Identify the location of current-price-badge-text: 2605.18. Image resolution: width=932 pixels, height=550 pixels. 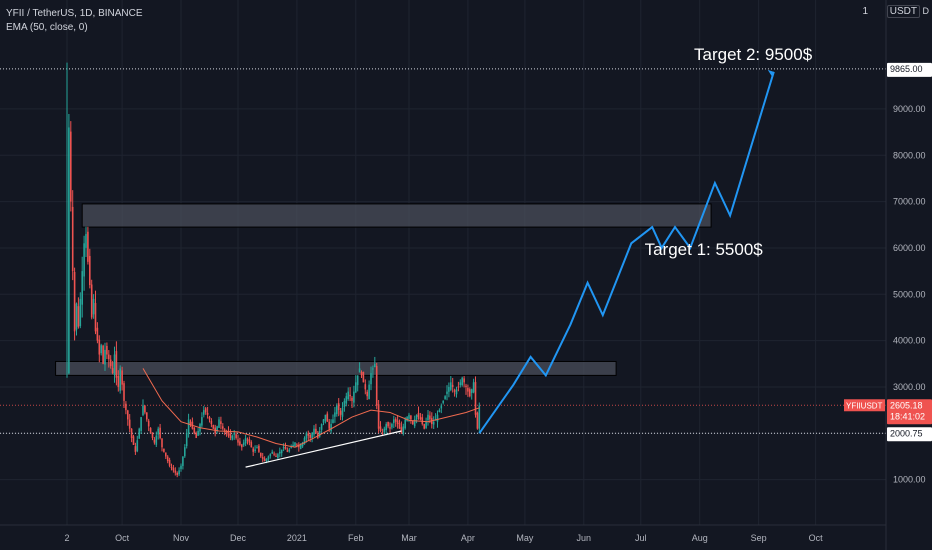
(906, 405).